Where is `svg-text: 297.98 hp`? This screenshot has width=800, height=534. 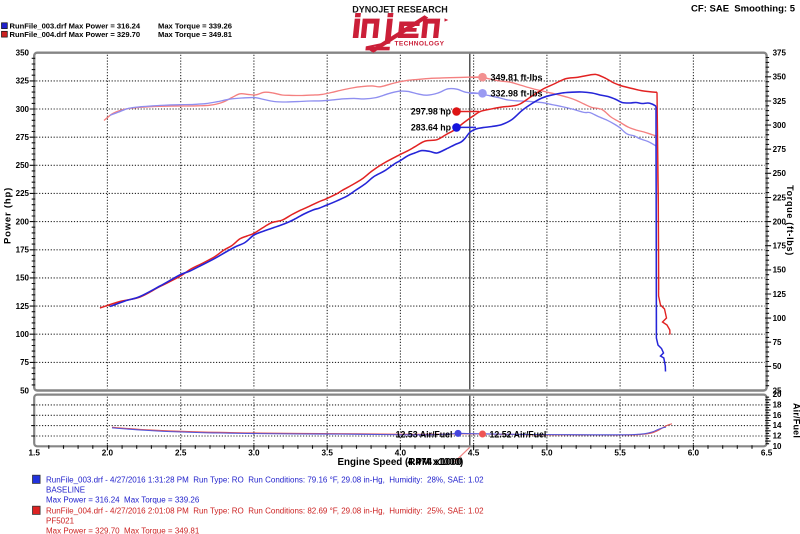
svg-text: 297.98 hp is located at coordinates (431, 112).